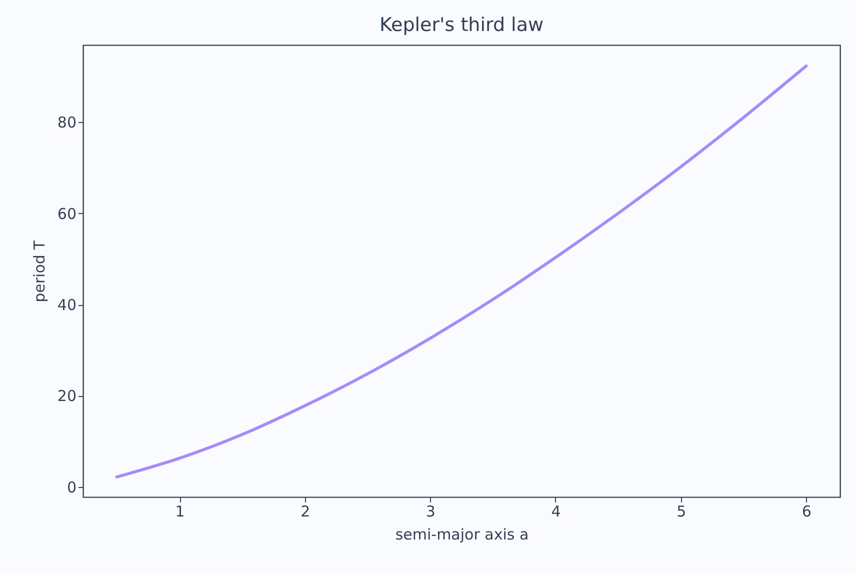 The image size is (856, 573). What do you see at coordinates (66, 305) in the screenshot?
I see `y-tick-label: 40` at bounding box center [66, 305].